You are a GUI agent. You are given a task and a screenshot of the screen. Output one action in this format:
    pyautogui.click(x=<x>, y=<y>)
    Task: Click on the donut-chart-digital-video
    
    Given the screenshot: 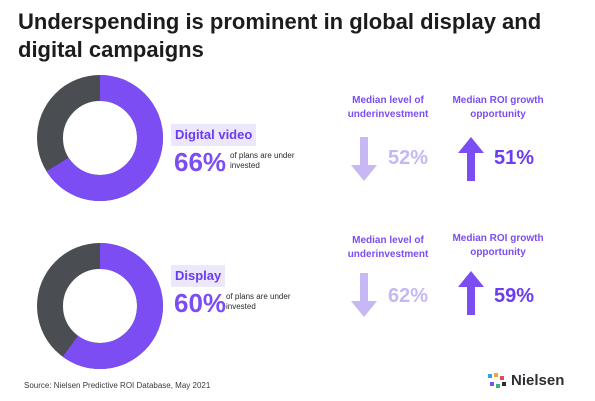 What is the action you would take?
    pyautogui.click(x=100, y=138)
    